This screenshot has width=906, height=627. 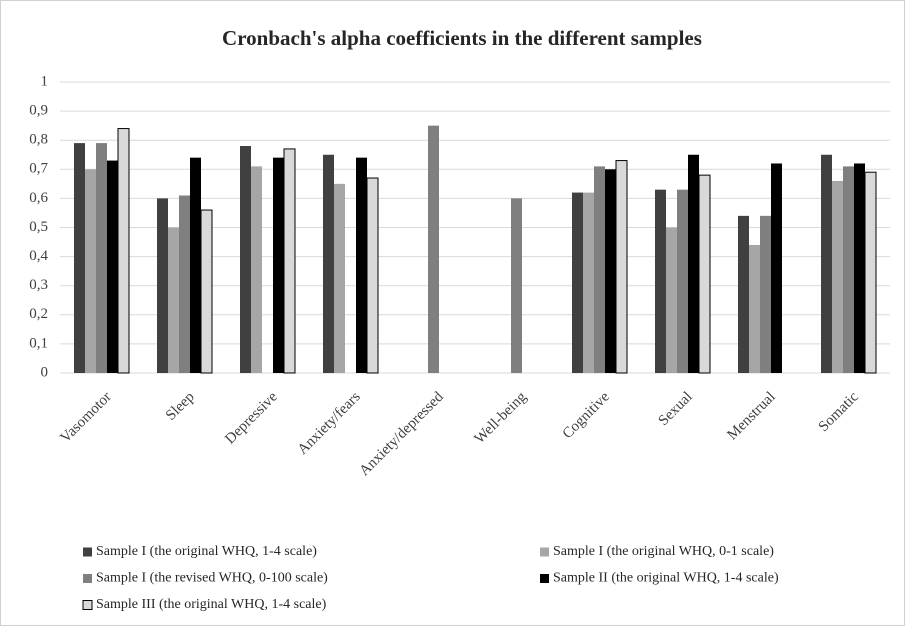 What do you see at coordinates (212, 578) in the screenshot?
I see `legend-label: Sample I (the revised WHQ, 0-100 scale)` at bounding box center [212, 578].